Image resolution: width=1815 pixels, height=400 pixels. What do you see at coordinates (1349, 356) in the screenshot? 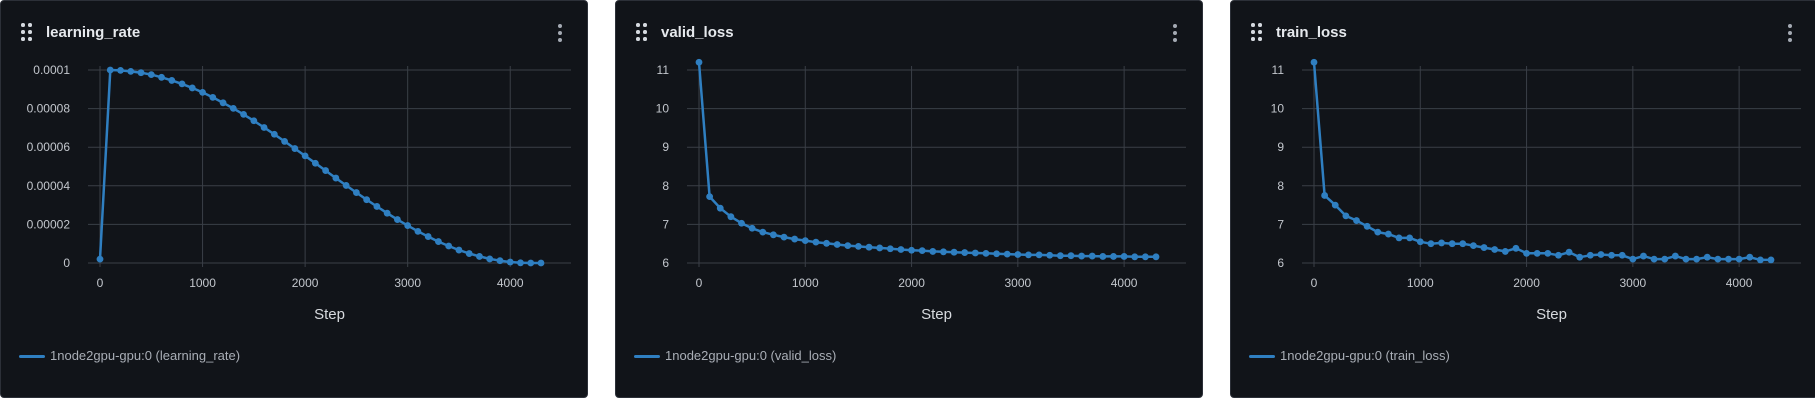
I see `legend-item: 1node2gpu-gpu:0 (train_loss)` at bounding box center [1349, 356].